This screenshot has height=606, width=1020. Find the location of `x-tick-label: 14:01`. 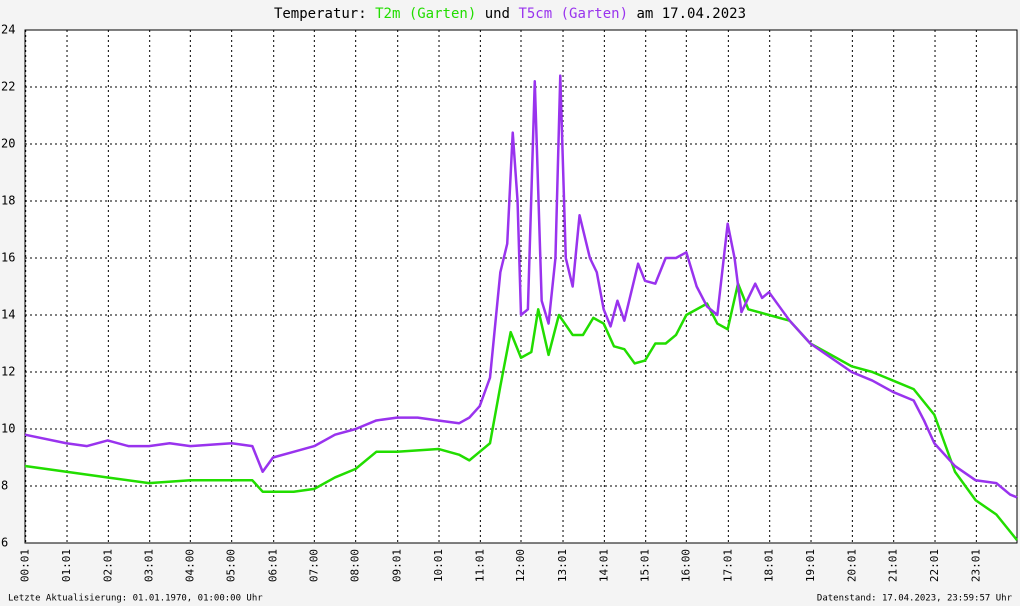

x-tick-label: 14:01 is located at coordinates (603, 565).